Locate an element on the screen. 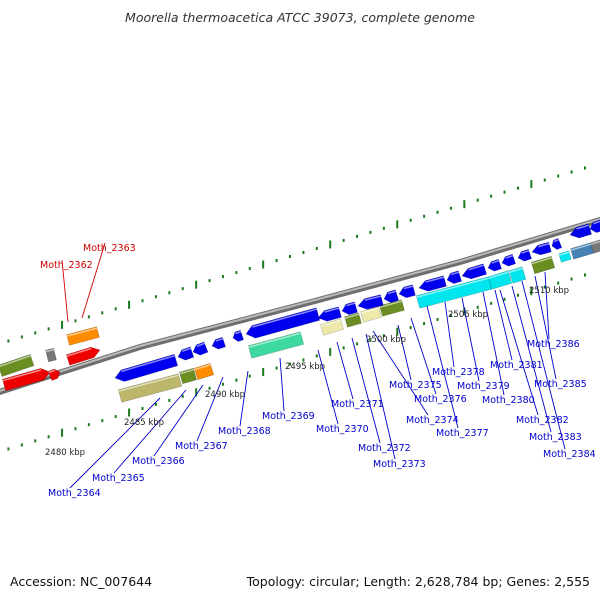  gene-label: Moth_2371 is located at coordinates (357, 404).